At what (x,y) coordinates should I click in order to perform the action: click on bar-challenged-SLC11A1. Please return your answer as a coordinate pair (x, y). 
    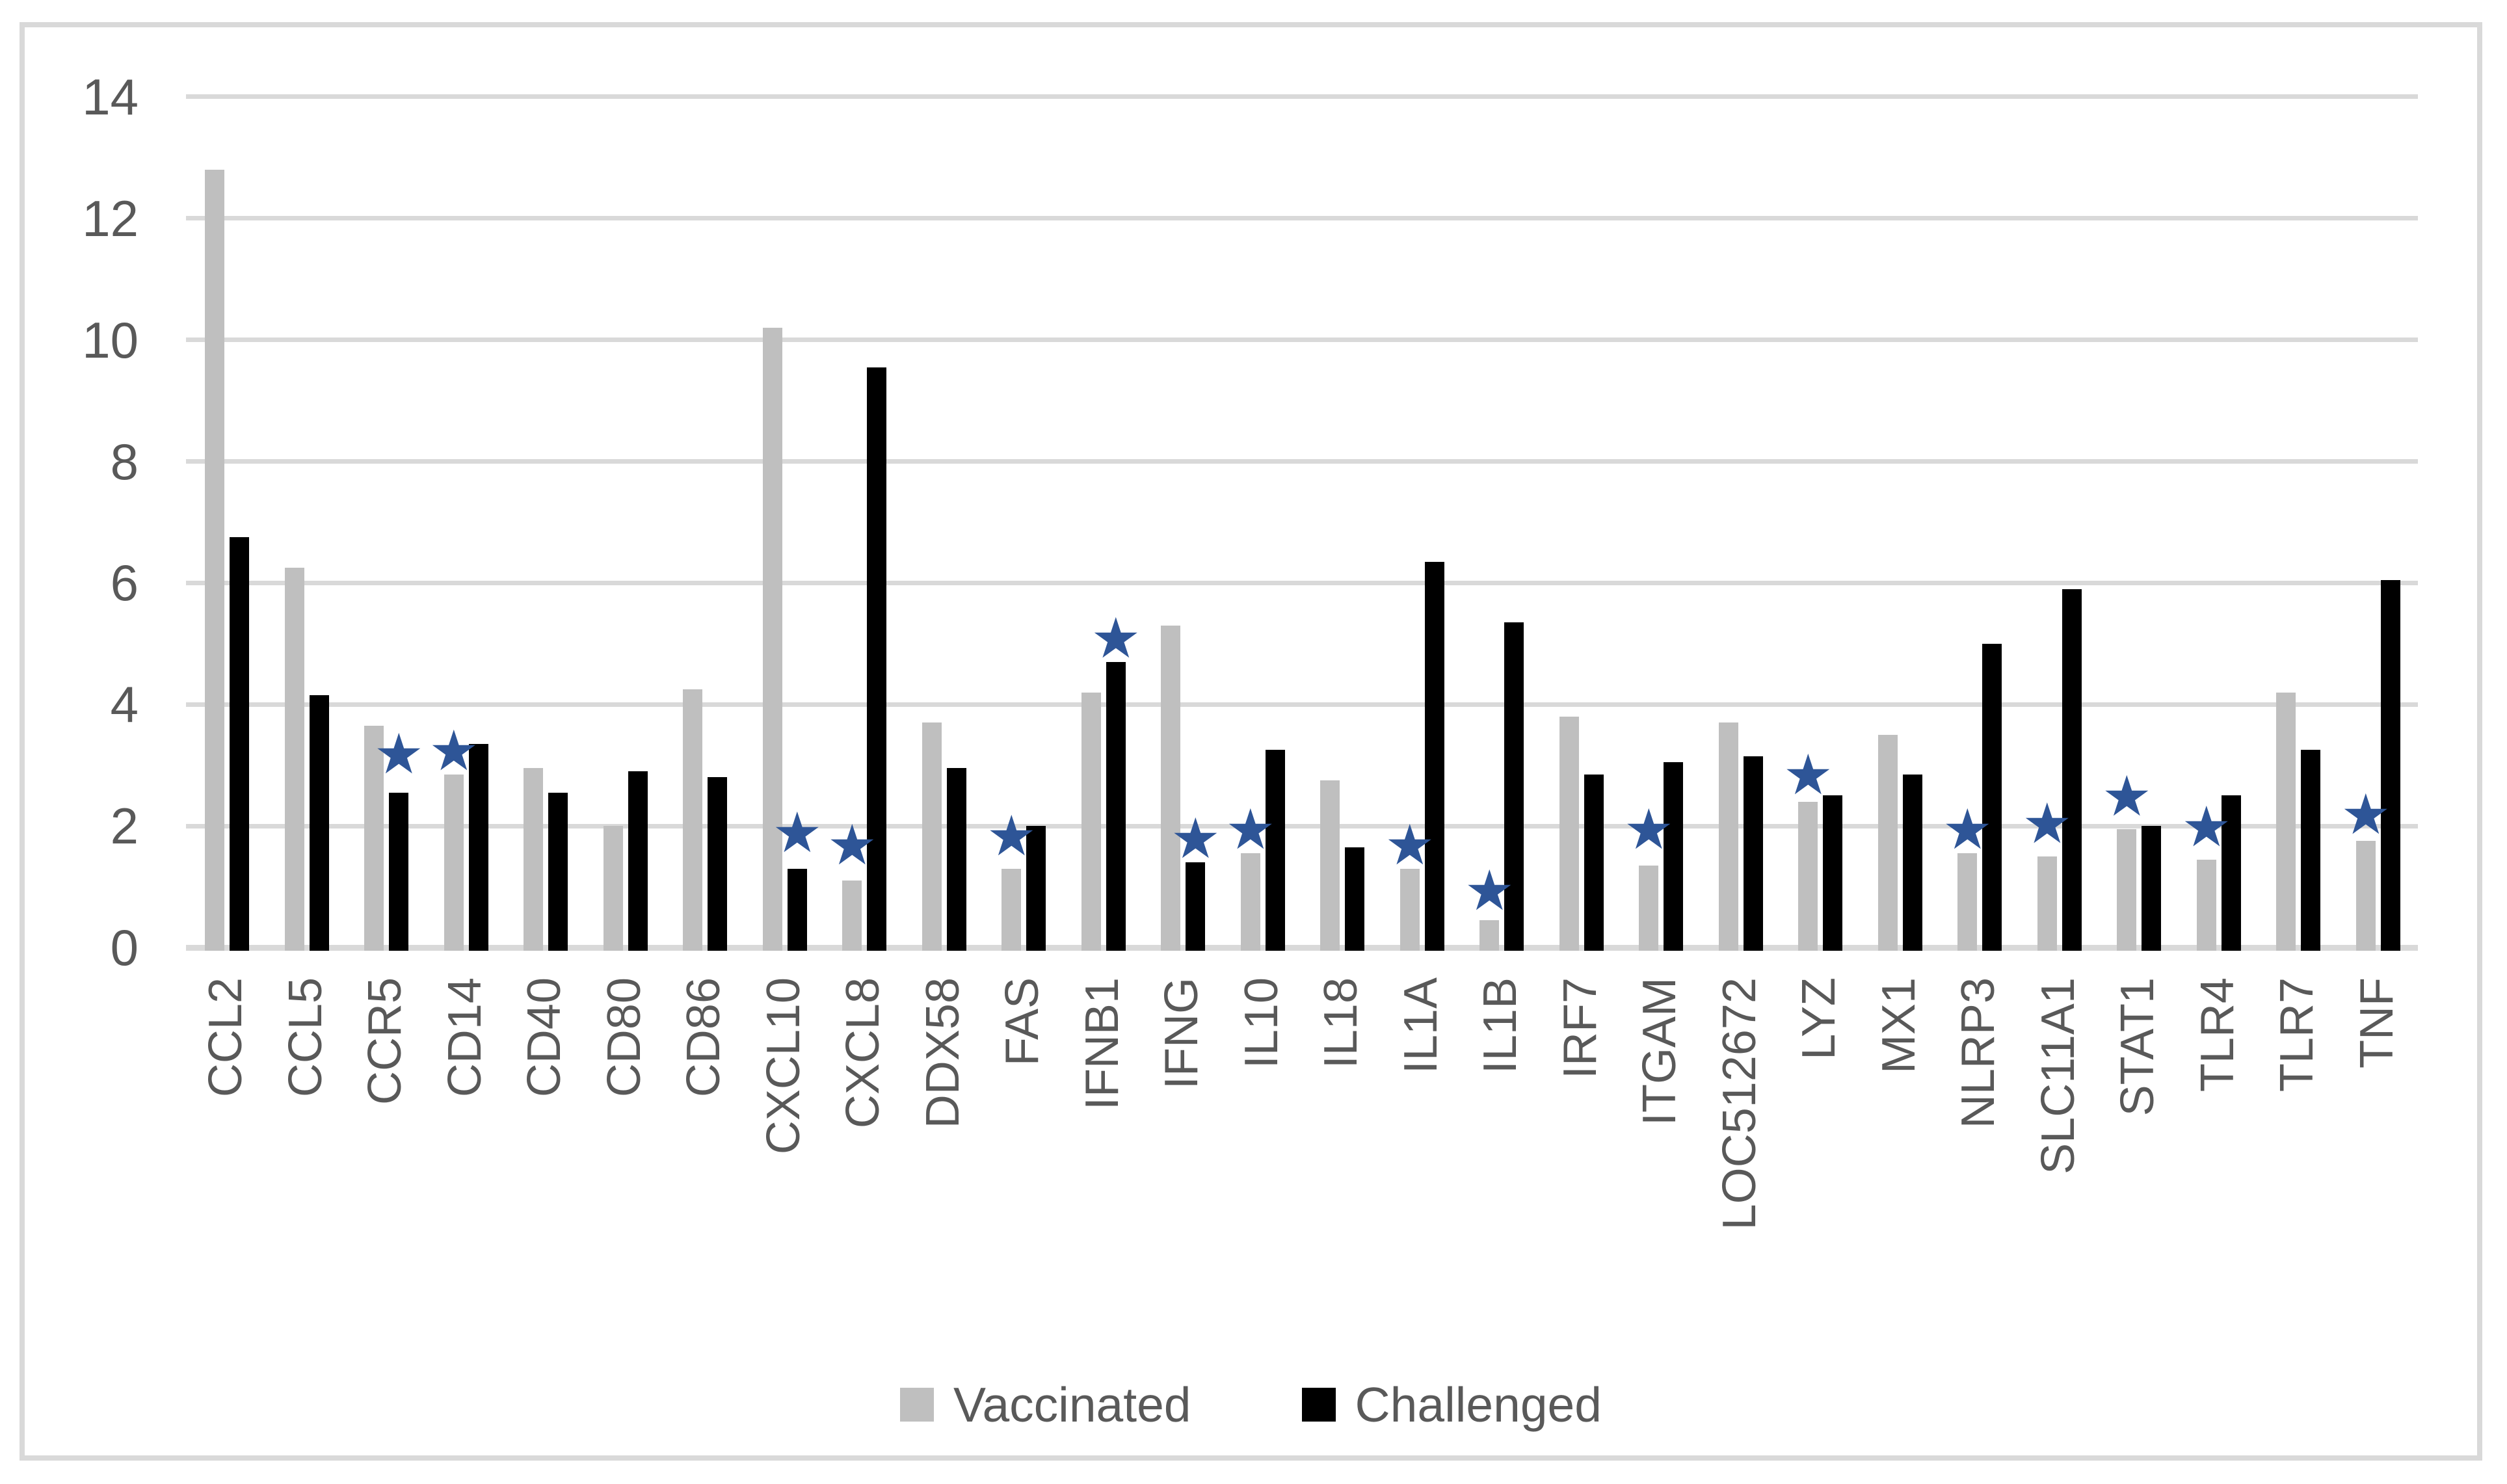
    Looking at the image, I should click on (2072, 770).